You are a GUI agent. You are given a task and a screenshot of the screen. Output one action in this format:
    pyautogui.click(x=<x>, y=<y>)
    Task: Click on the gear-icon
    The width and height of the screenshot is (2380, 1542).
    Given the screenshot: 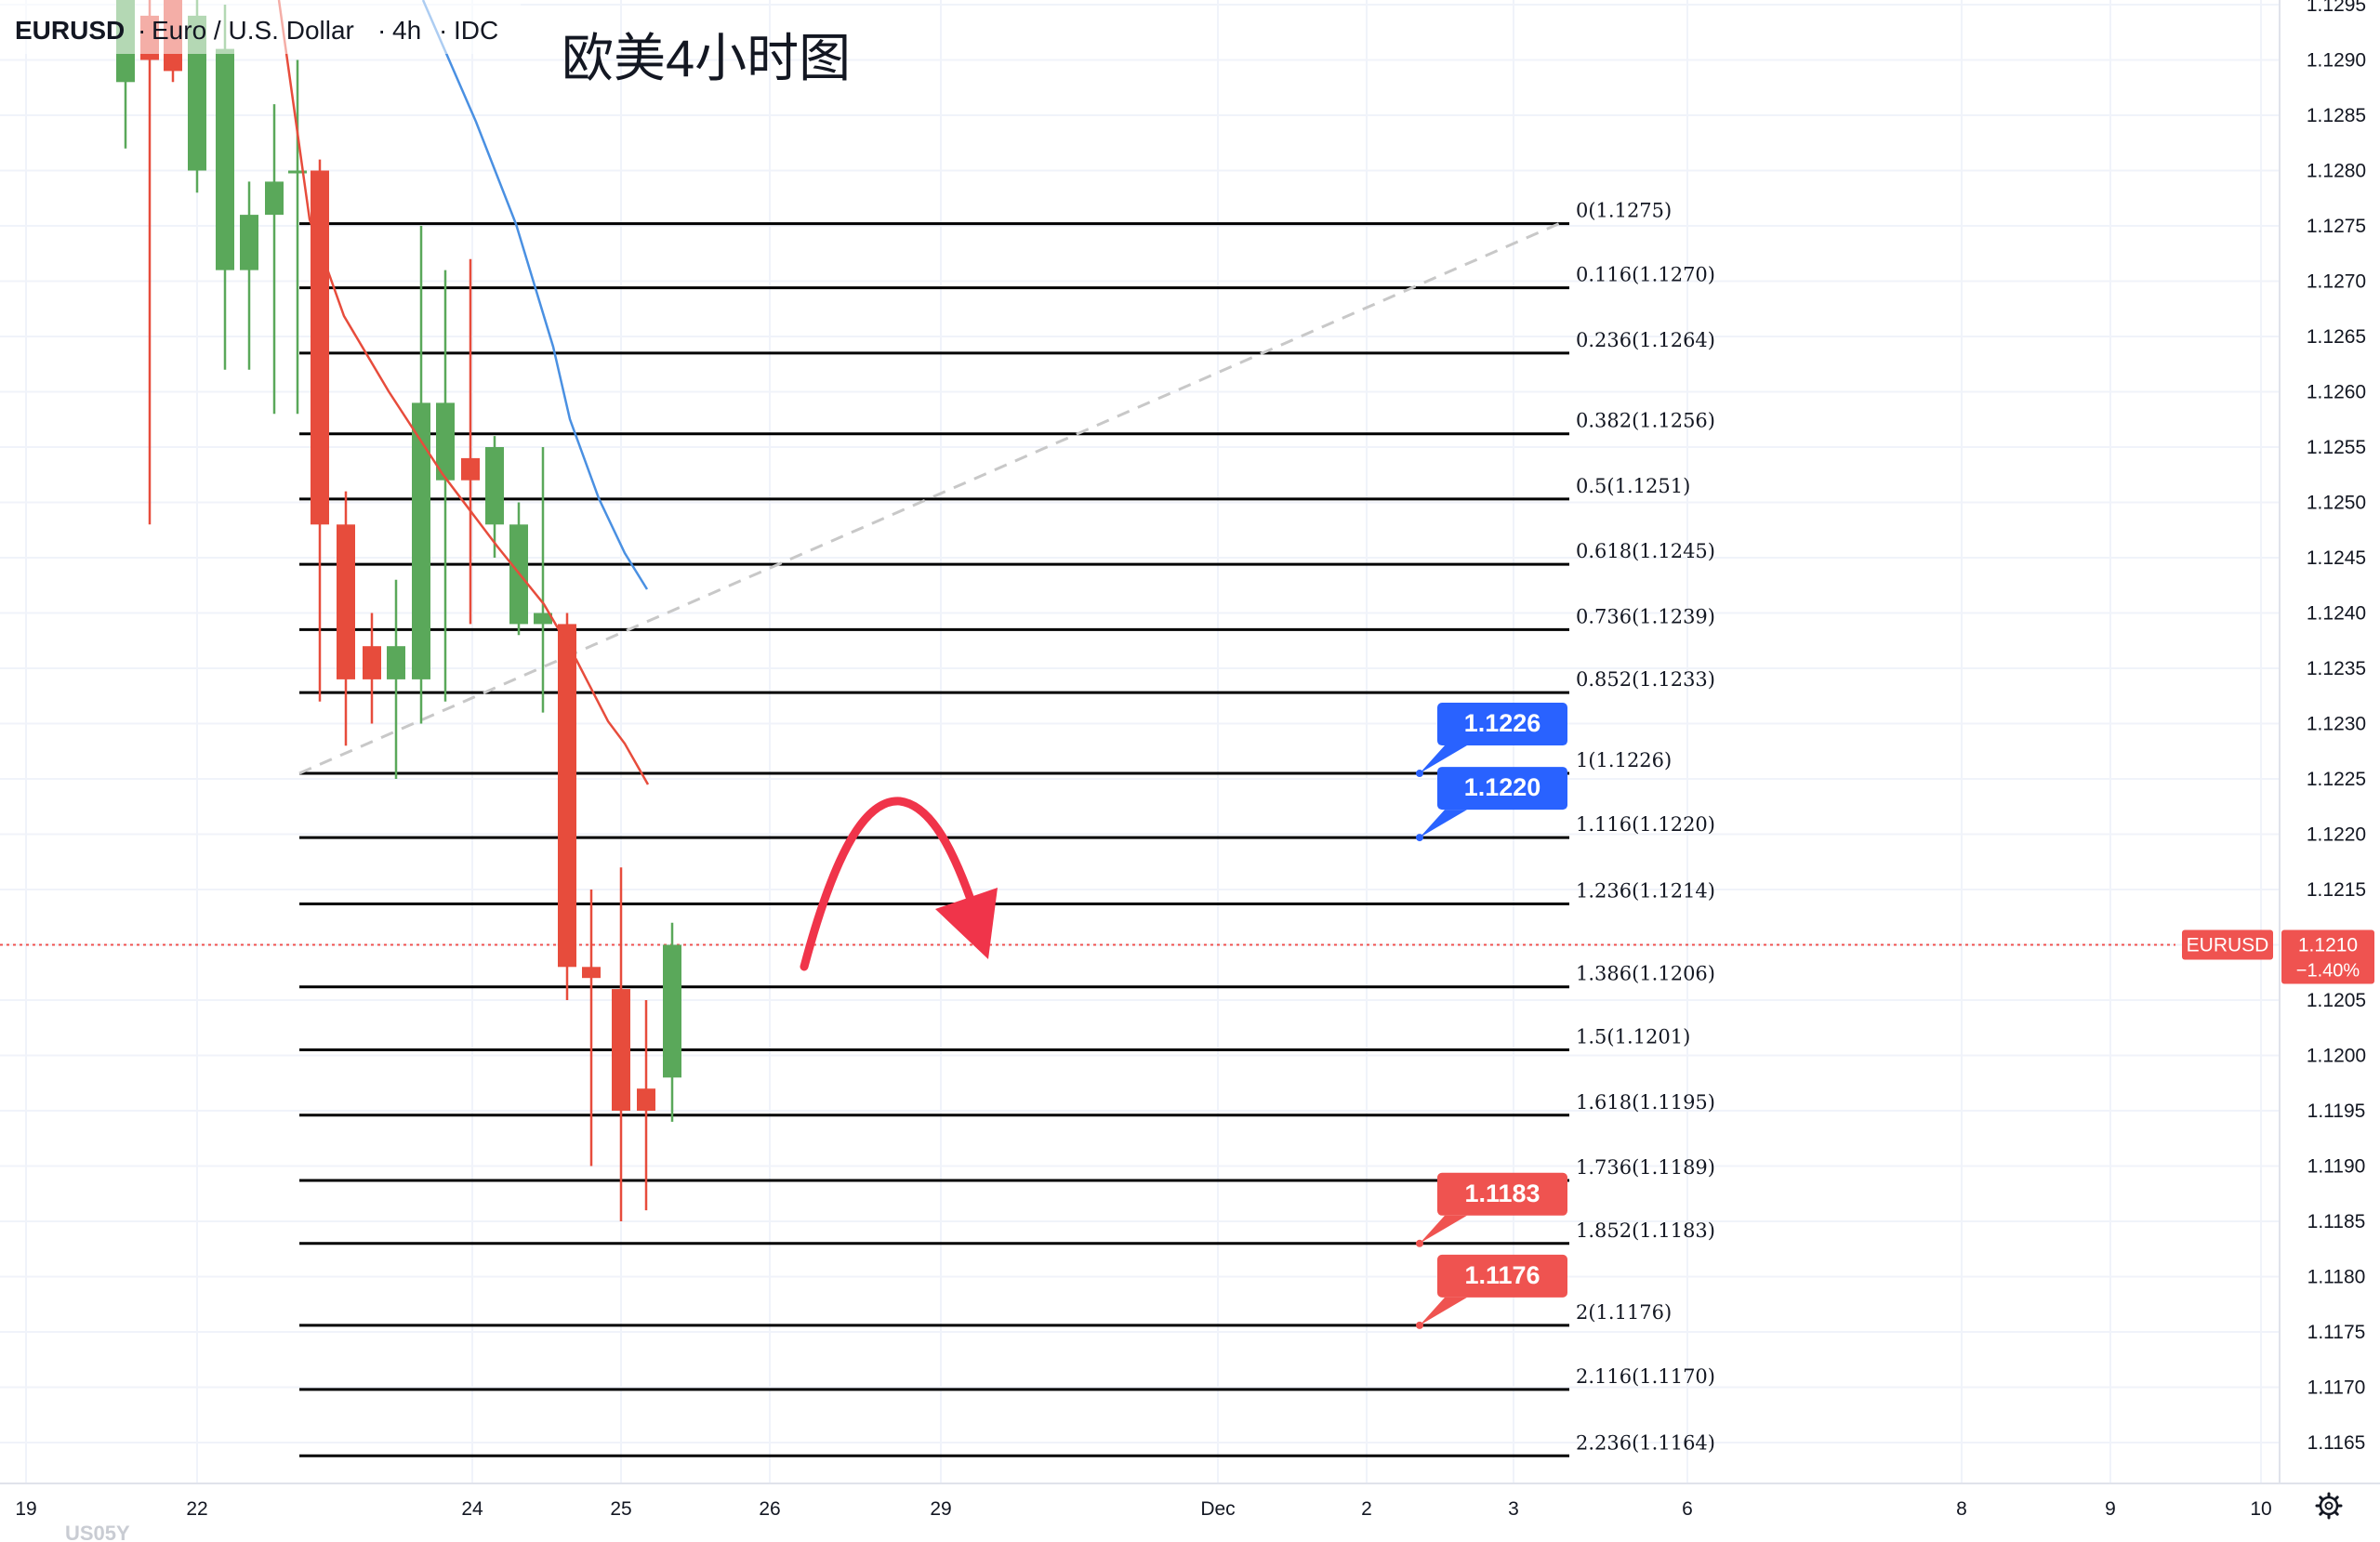 What is the action you would take?
    pyautogui.click(x=2329, y=1506)
    